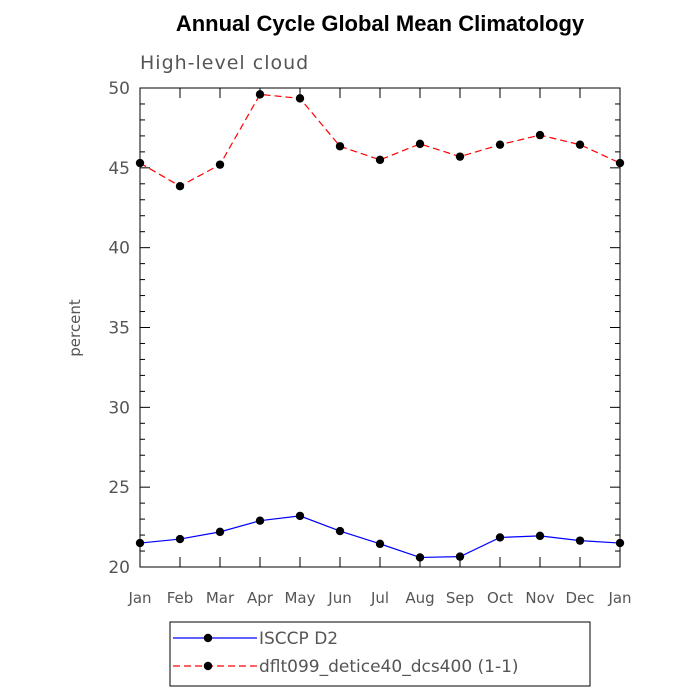 Image resolution: width=700 pixels, height=700 pixels. Describe the element at coordinates (298, 639) in the screenshot. I see `legend-label-0: ISCCP D2` at that location.